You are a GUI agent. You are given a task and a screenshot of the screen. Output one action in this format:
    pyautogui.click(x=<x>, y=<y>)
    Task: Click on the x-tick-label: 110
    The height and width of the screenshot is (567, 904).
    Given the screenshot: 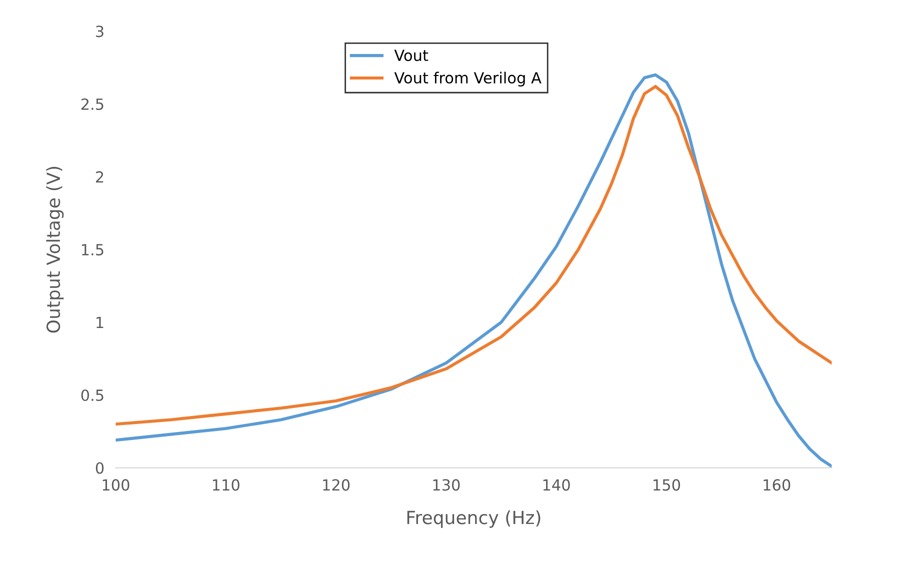 What is the action you would take?
    pyautogui.click(x=226, y=485)
    